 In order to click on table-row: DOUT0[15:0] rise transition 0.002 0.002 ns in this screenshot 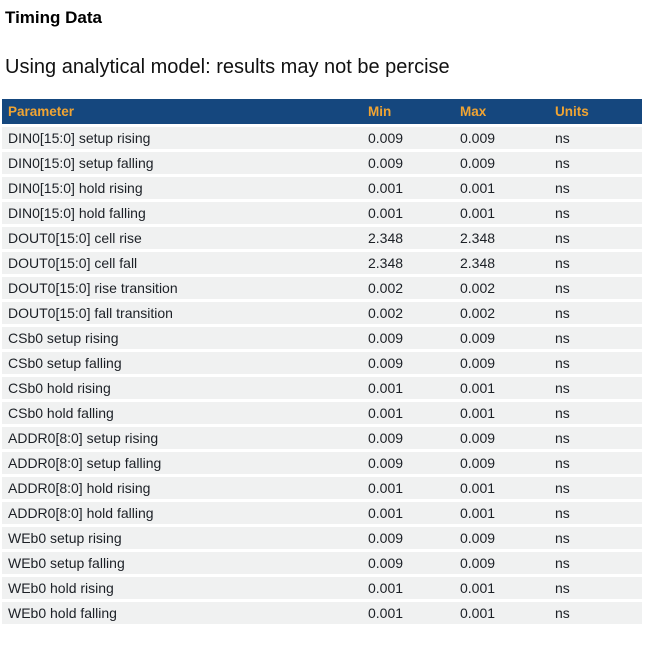, I will do `click(322, 288)`.